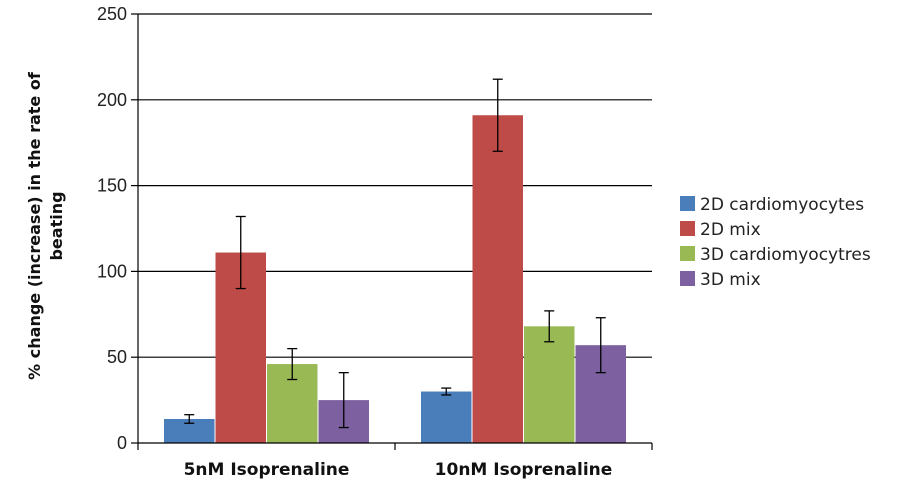 The height and width of the screenshot is (486, 922). What do you see at coordinates (524, 470) in the screenshot?
I see `x-category-label: 10nM Isoprenaline` at bounding box center [524, 470].